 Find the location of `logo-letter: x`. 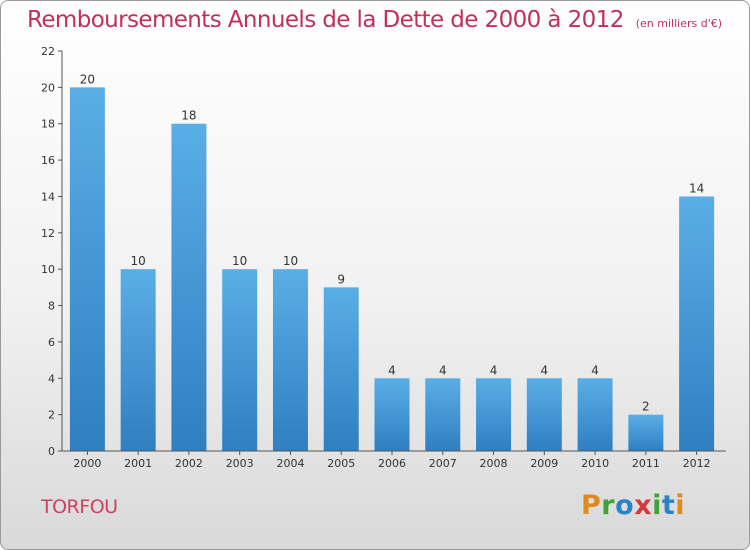

logo-letter: x is located at coordinates (643, 505).